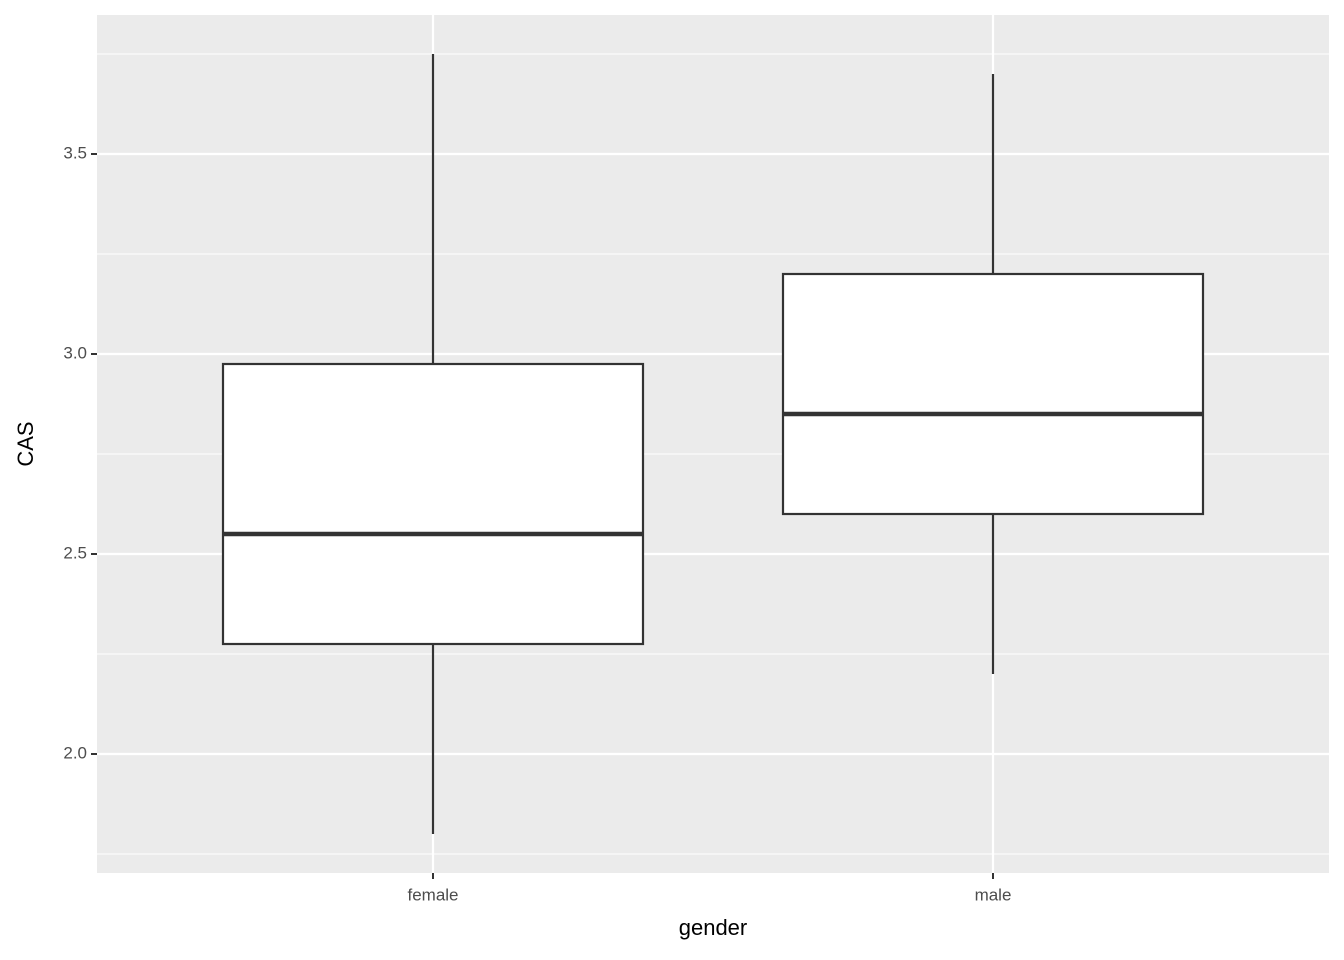  I want to click on y-axis-title: CAS, so click(25, 443).